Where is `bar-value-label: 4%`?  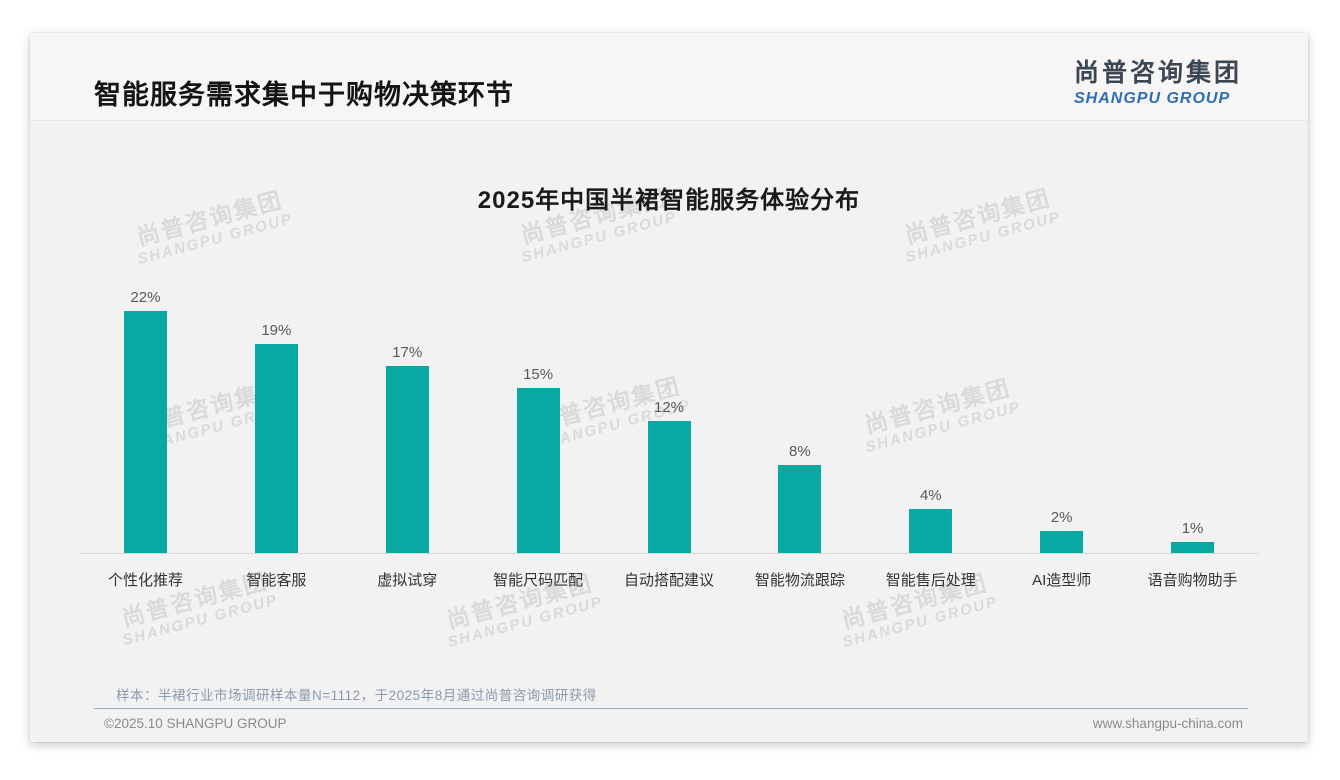
bar-value-label: 4% is located at coordinates (930, 495).